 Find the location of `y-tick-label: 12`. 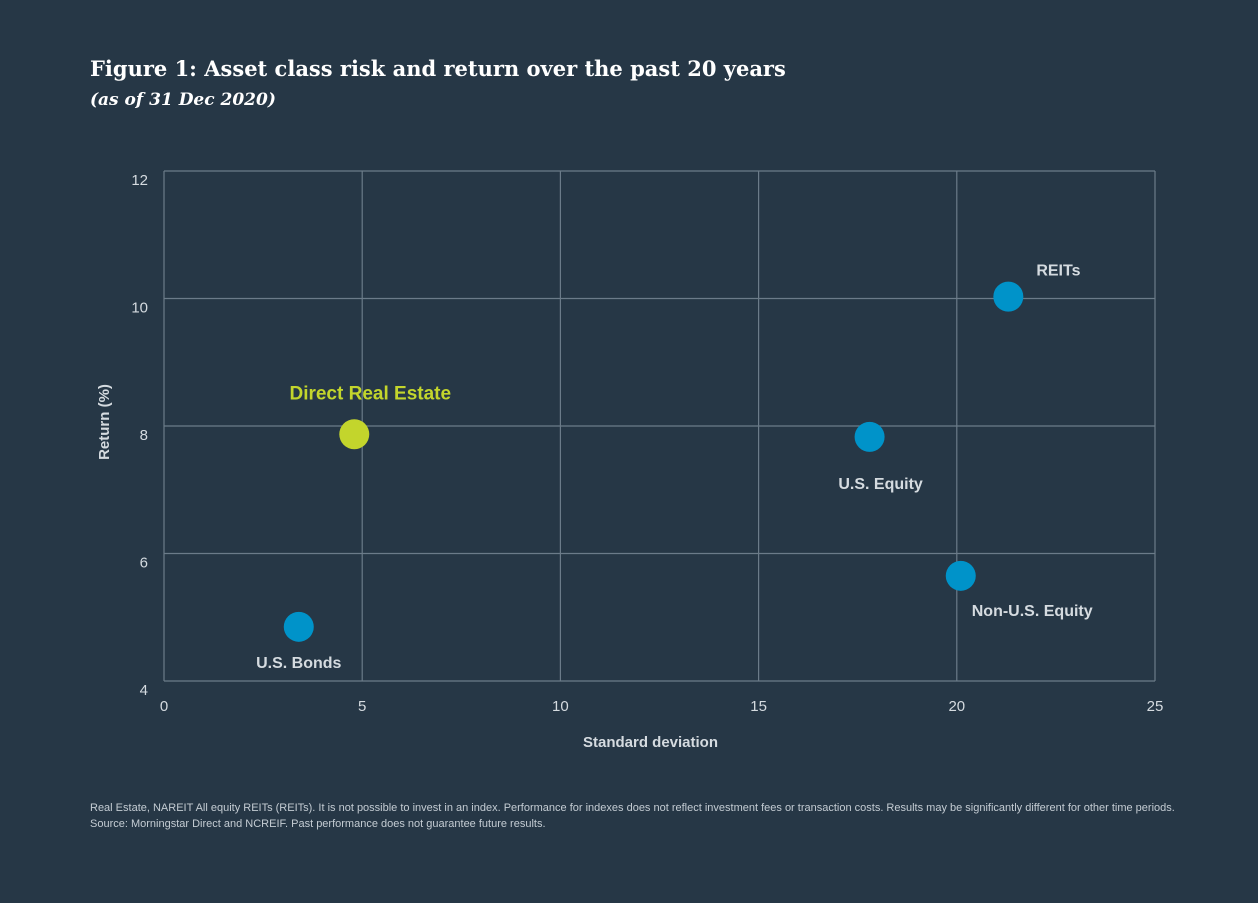

y-tick-label: 12 is located at coordinates (139, 180).